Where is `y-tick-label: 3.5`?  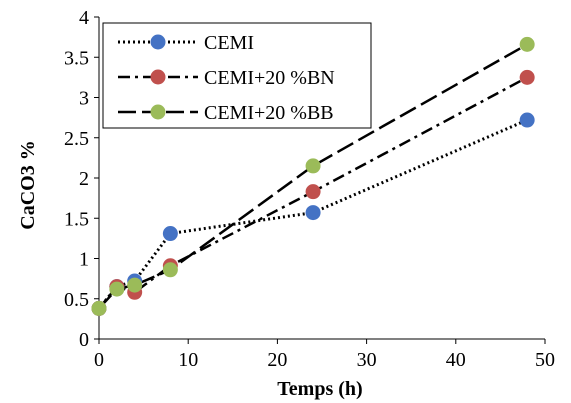
y-tick-label: 3.5 is located at coordinates (76, 58).